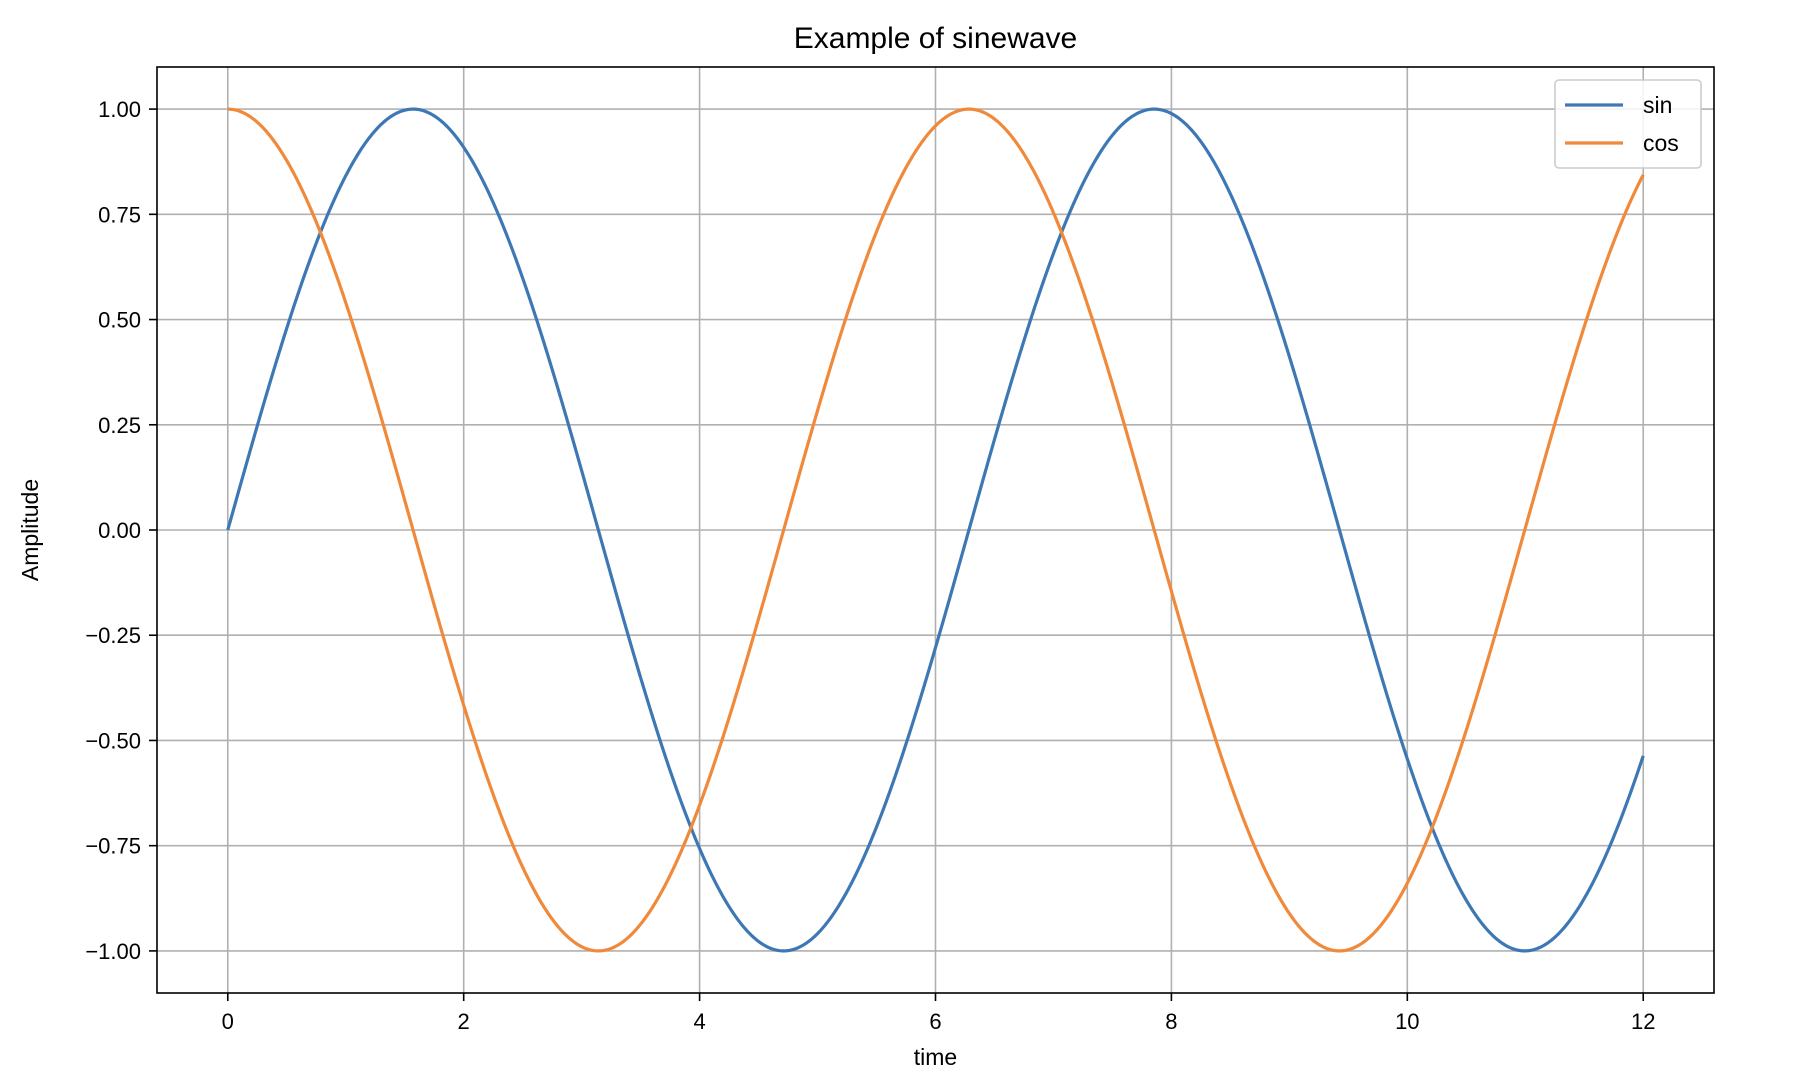 The height and width of the screenshot is (1088, 1800). I want to click on y-axis-label: Amplitude, so click(30, 530).